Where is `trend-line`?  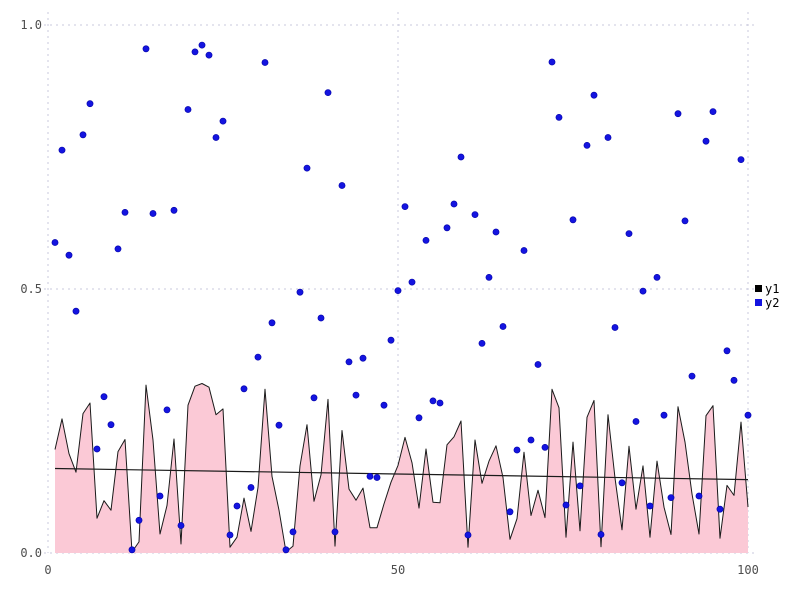 trend-line is located at coordinates (401, 474).